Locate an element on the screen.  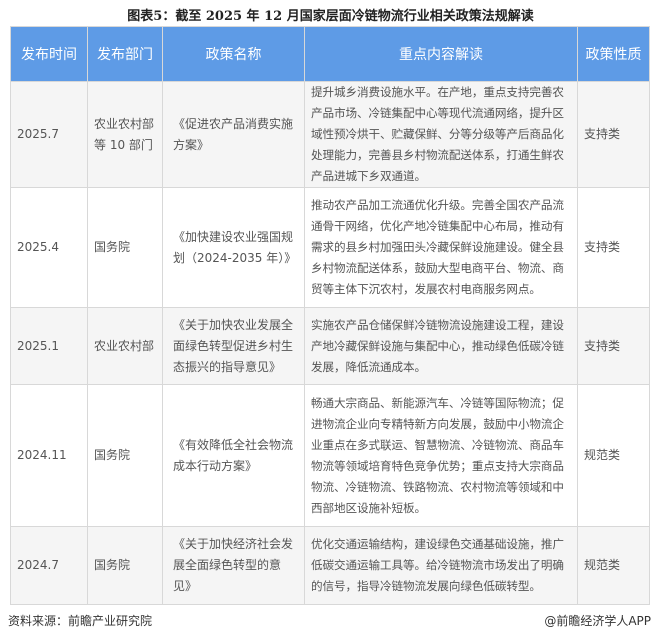
col-header-type: 政策性质 is located at coordinates (613, 54).